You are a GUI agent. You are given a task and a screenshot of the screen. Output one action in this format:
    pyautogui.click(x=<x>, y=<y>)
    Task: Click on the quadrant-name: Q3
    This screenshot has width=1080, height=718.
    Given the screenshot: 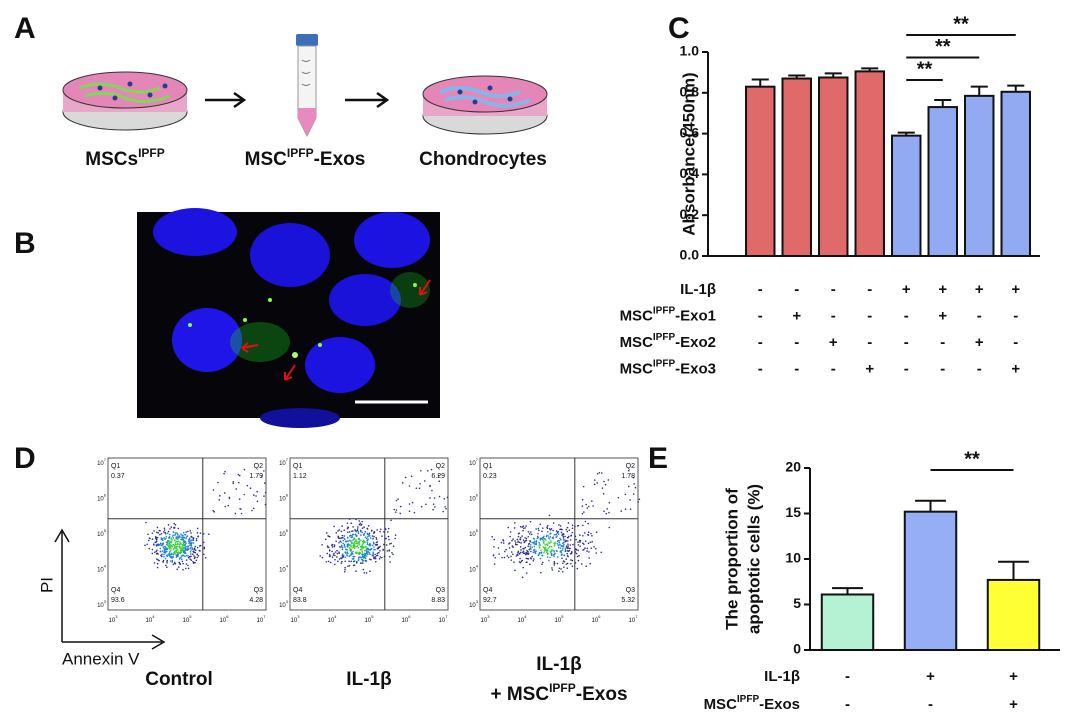 What is the action you would take?
    pyautogui.click(x=440, y=590)
    